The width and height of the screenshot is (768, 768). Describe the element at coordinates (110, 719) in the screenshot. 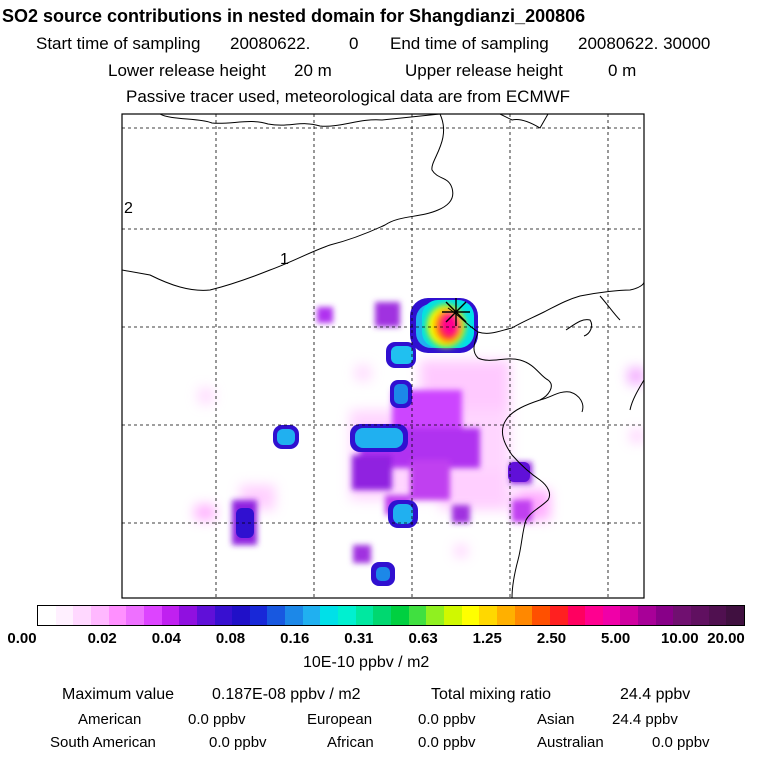

I see `region-name-american: American` at that location.